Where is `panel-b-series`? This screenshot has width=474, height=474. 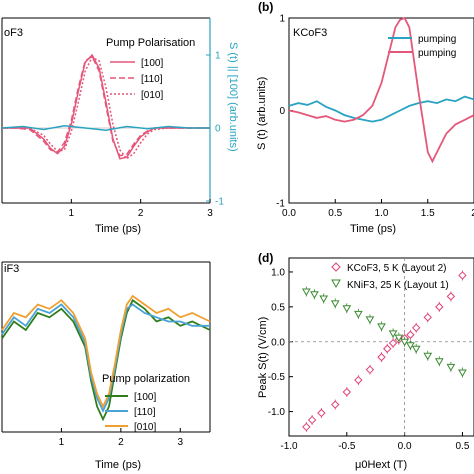
panel-b-series is located at coordinates (381, 90).